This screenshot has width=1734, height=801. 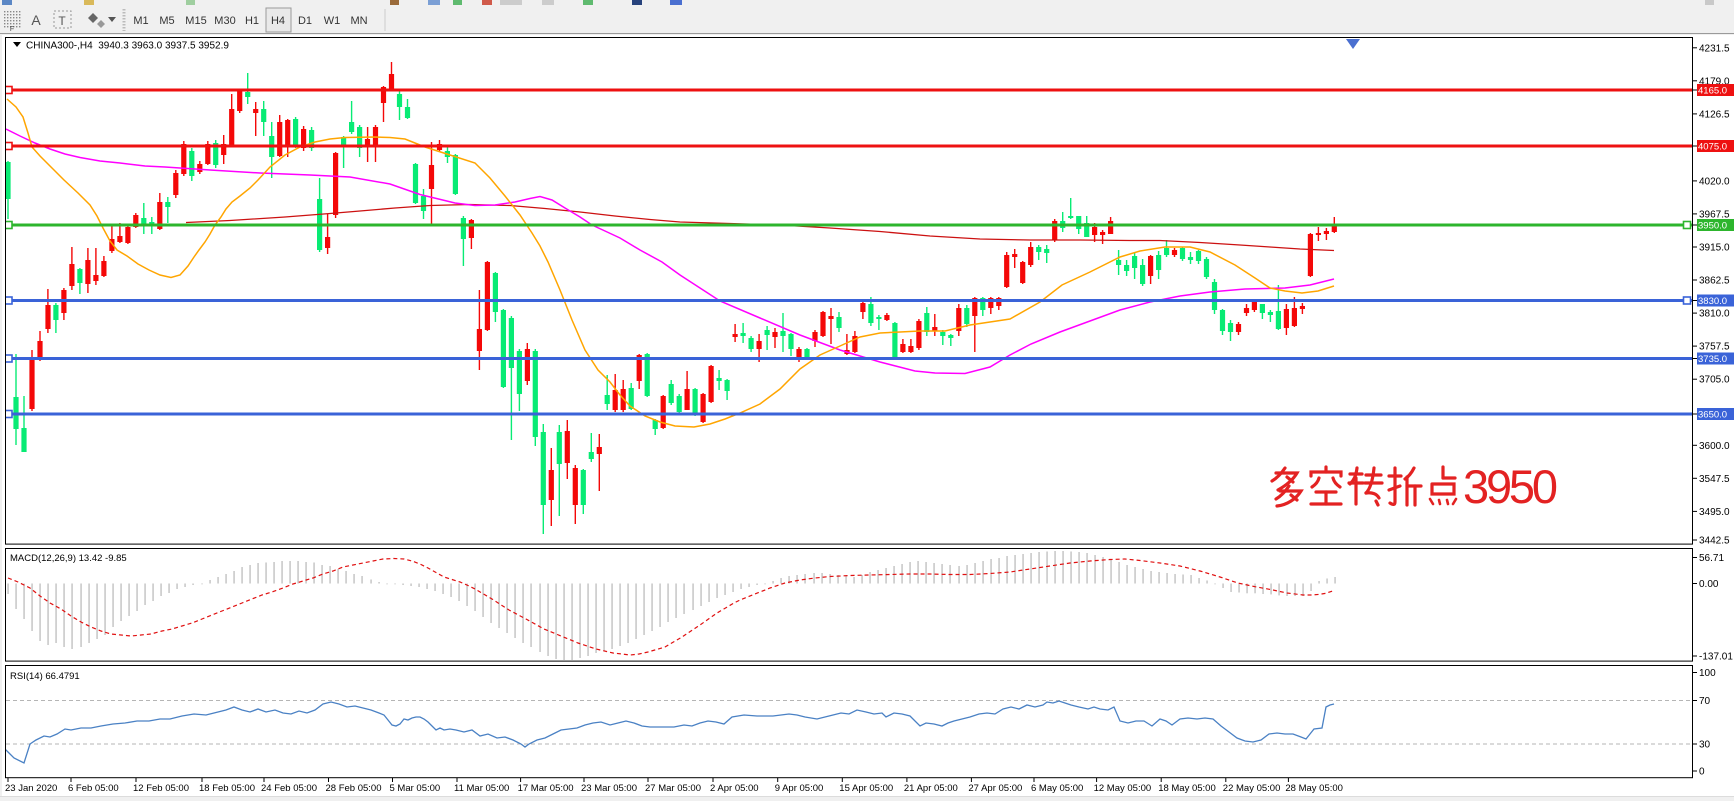 What do you see at coordinates (31, 788) in the screenshot?
I see `svg-text: 23 Jan 2020` at bounding box center [31, 788].